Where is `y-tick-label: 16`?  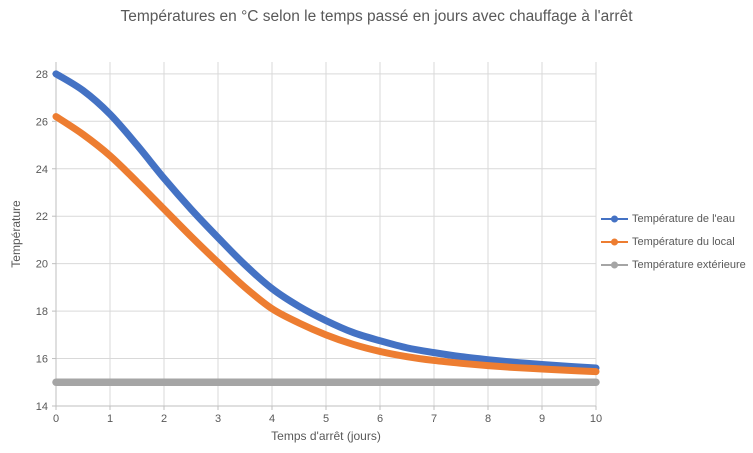
y-tick-label: 16 is located at coordinates (42, 360).